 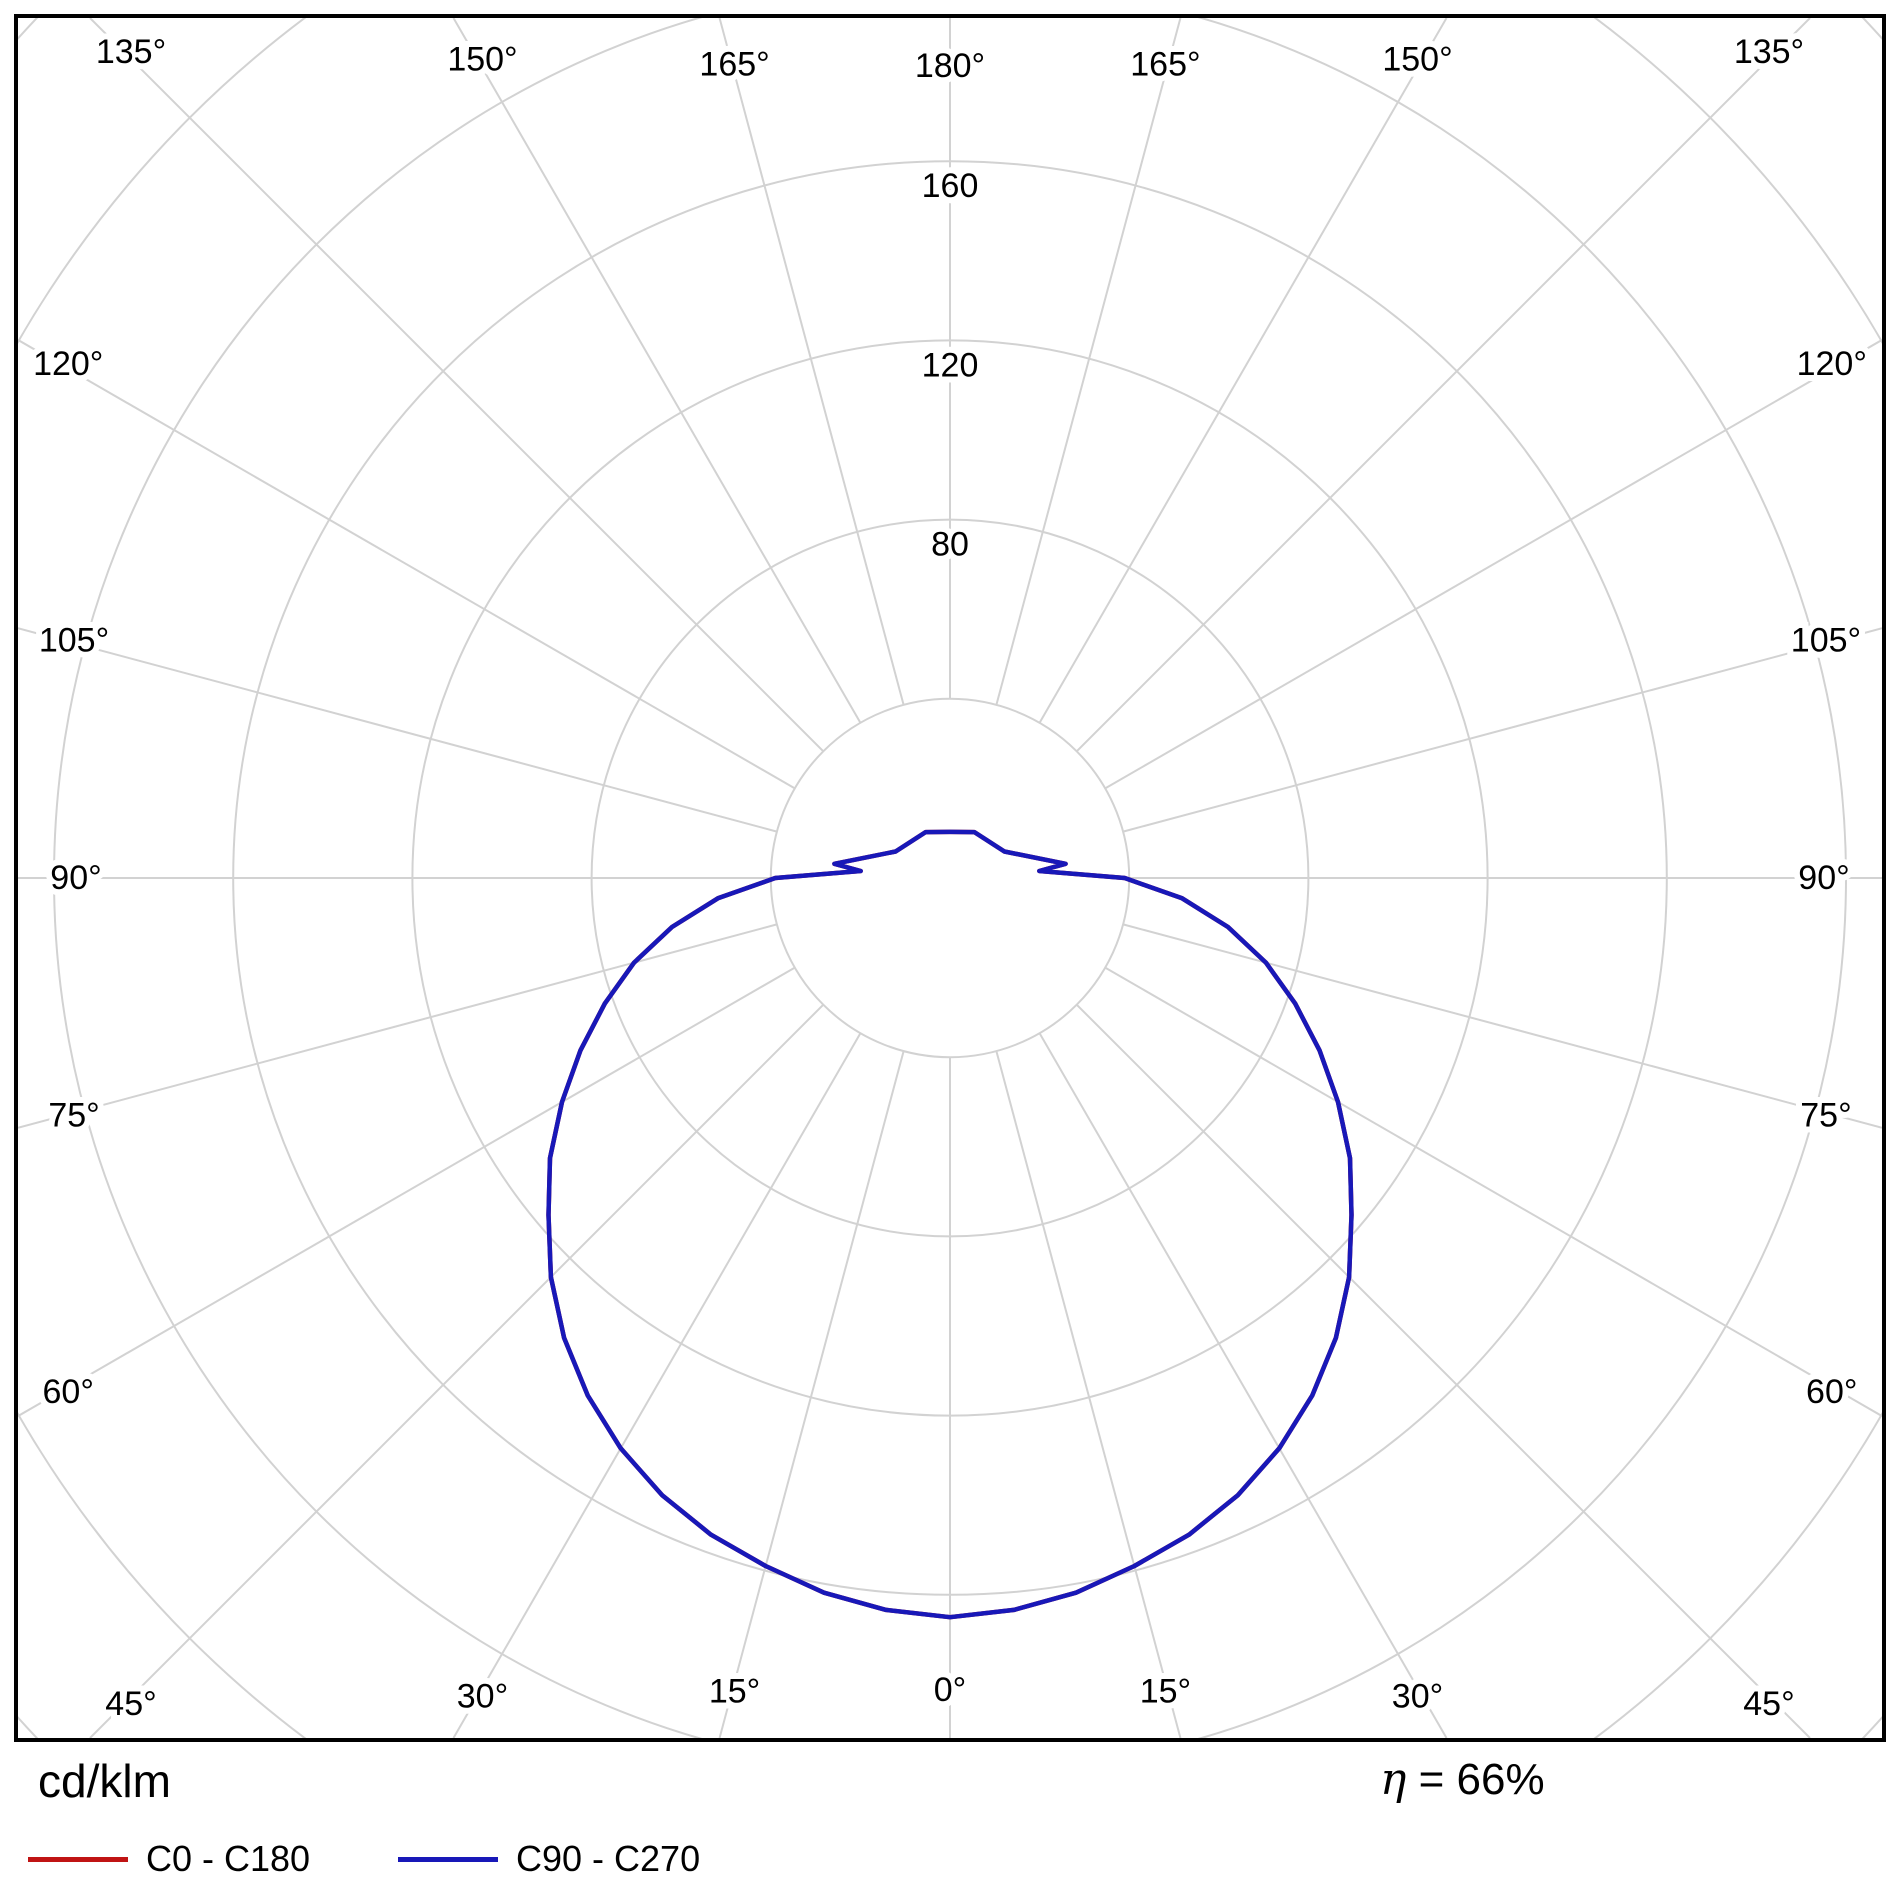 What do you see at coordinates (608, 1858) in the screenshot?
I see `legend-label-c90-c270: C90 - C270` at bounding box center [608, 1858].